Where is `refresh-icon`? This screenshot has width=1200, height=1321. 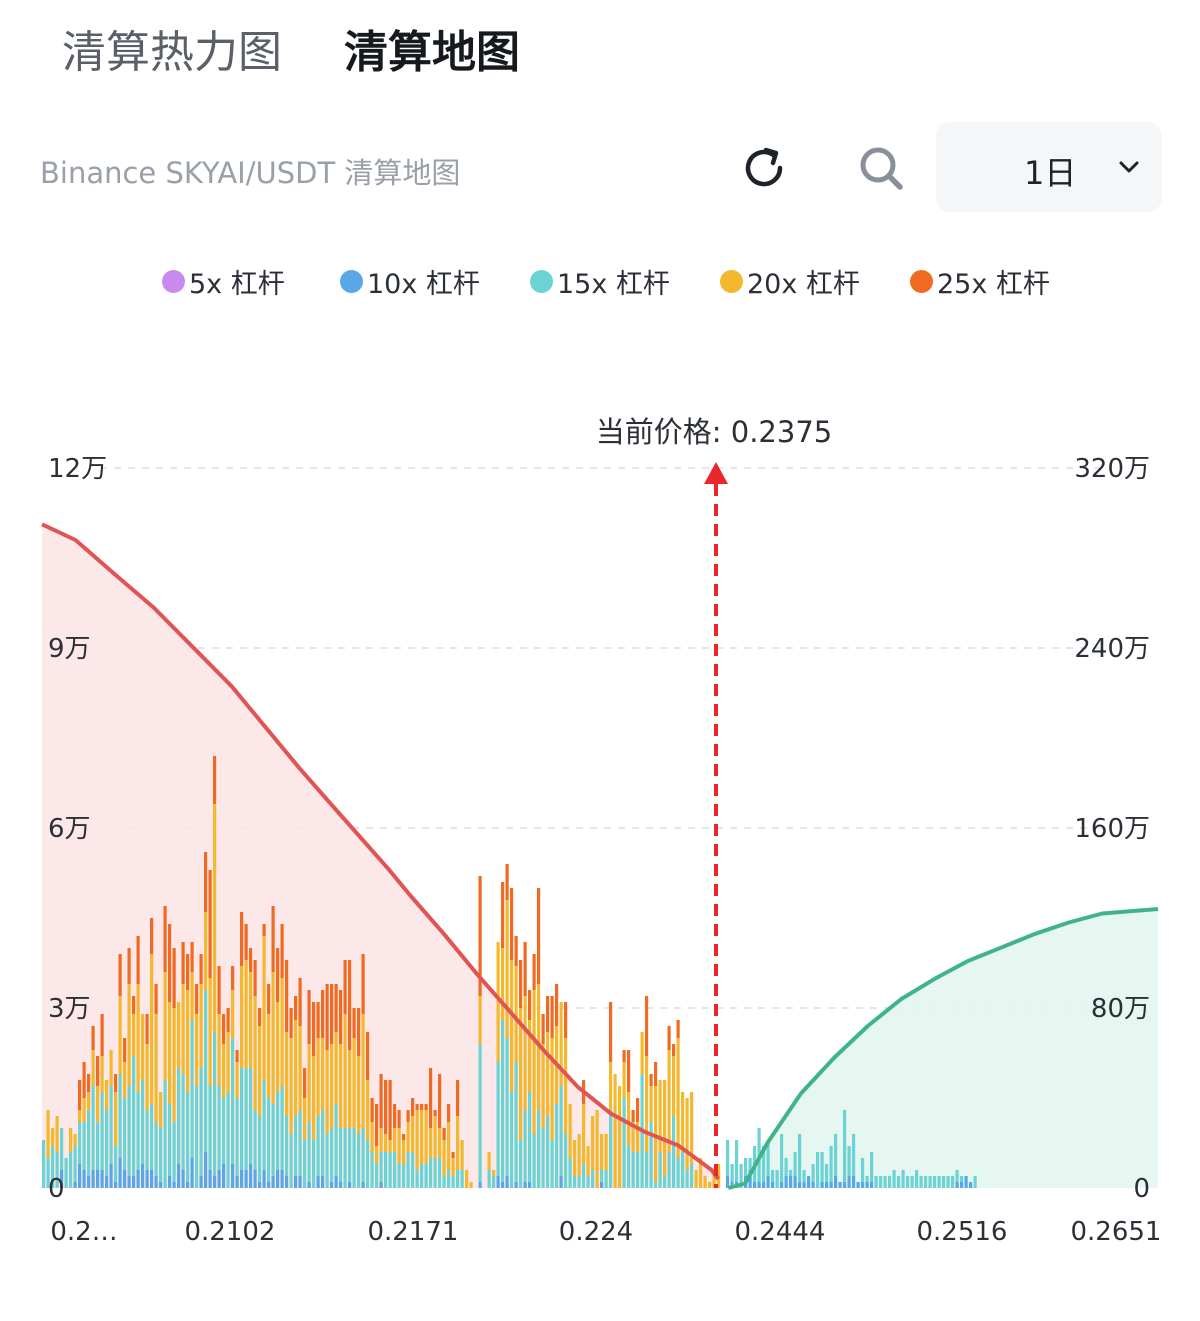 refresh-icon is located at coordinates (764, 167).